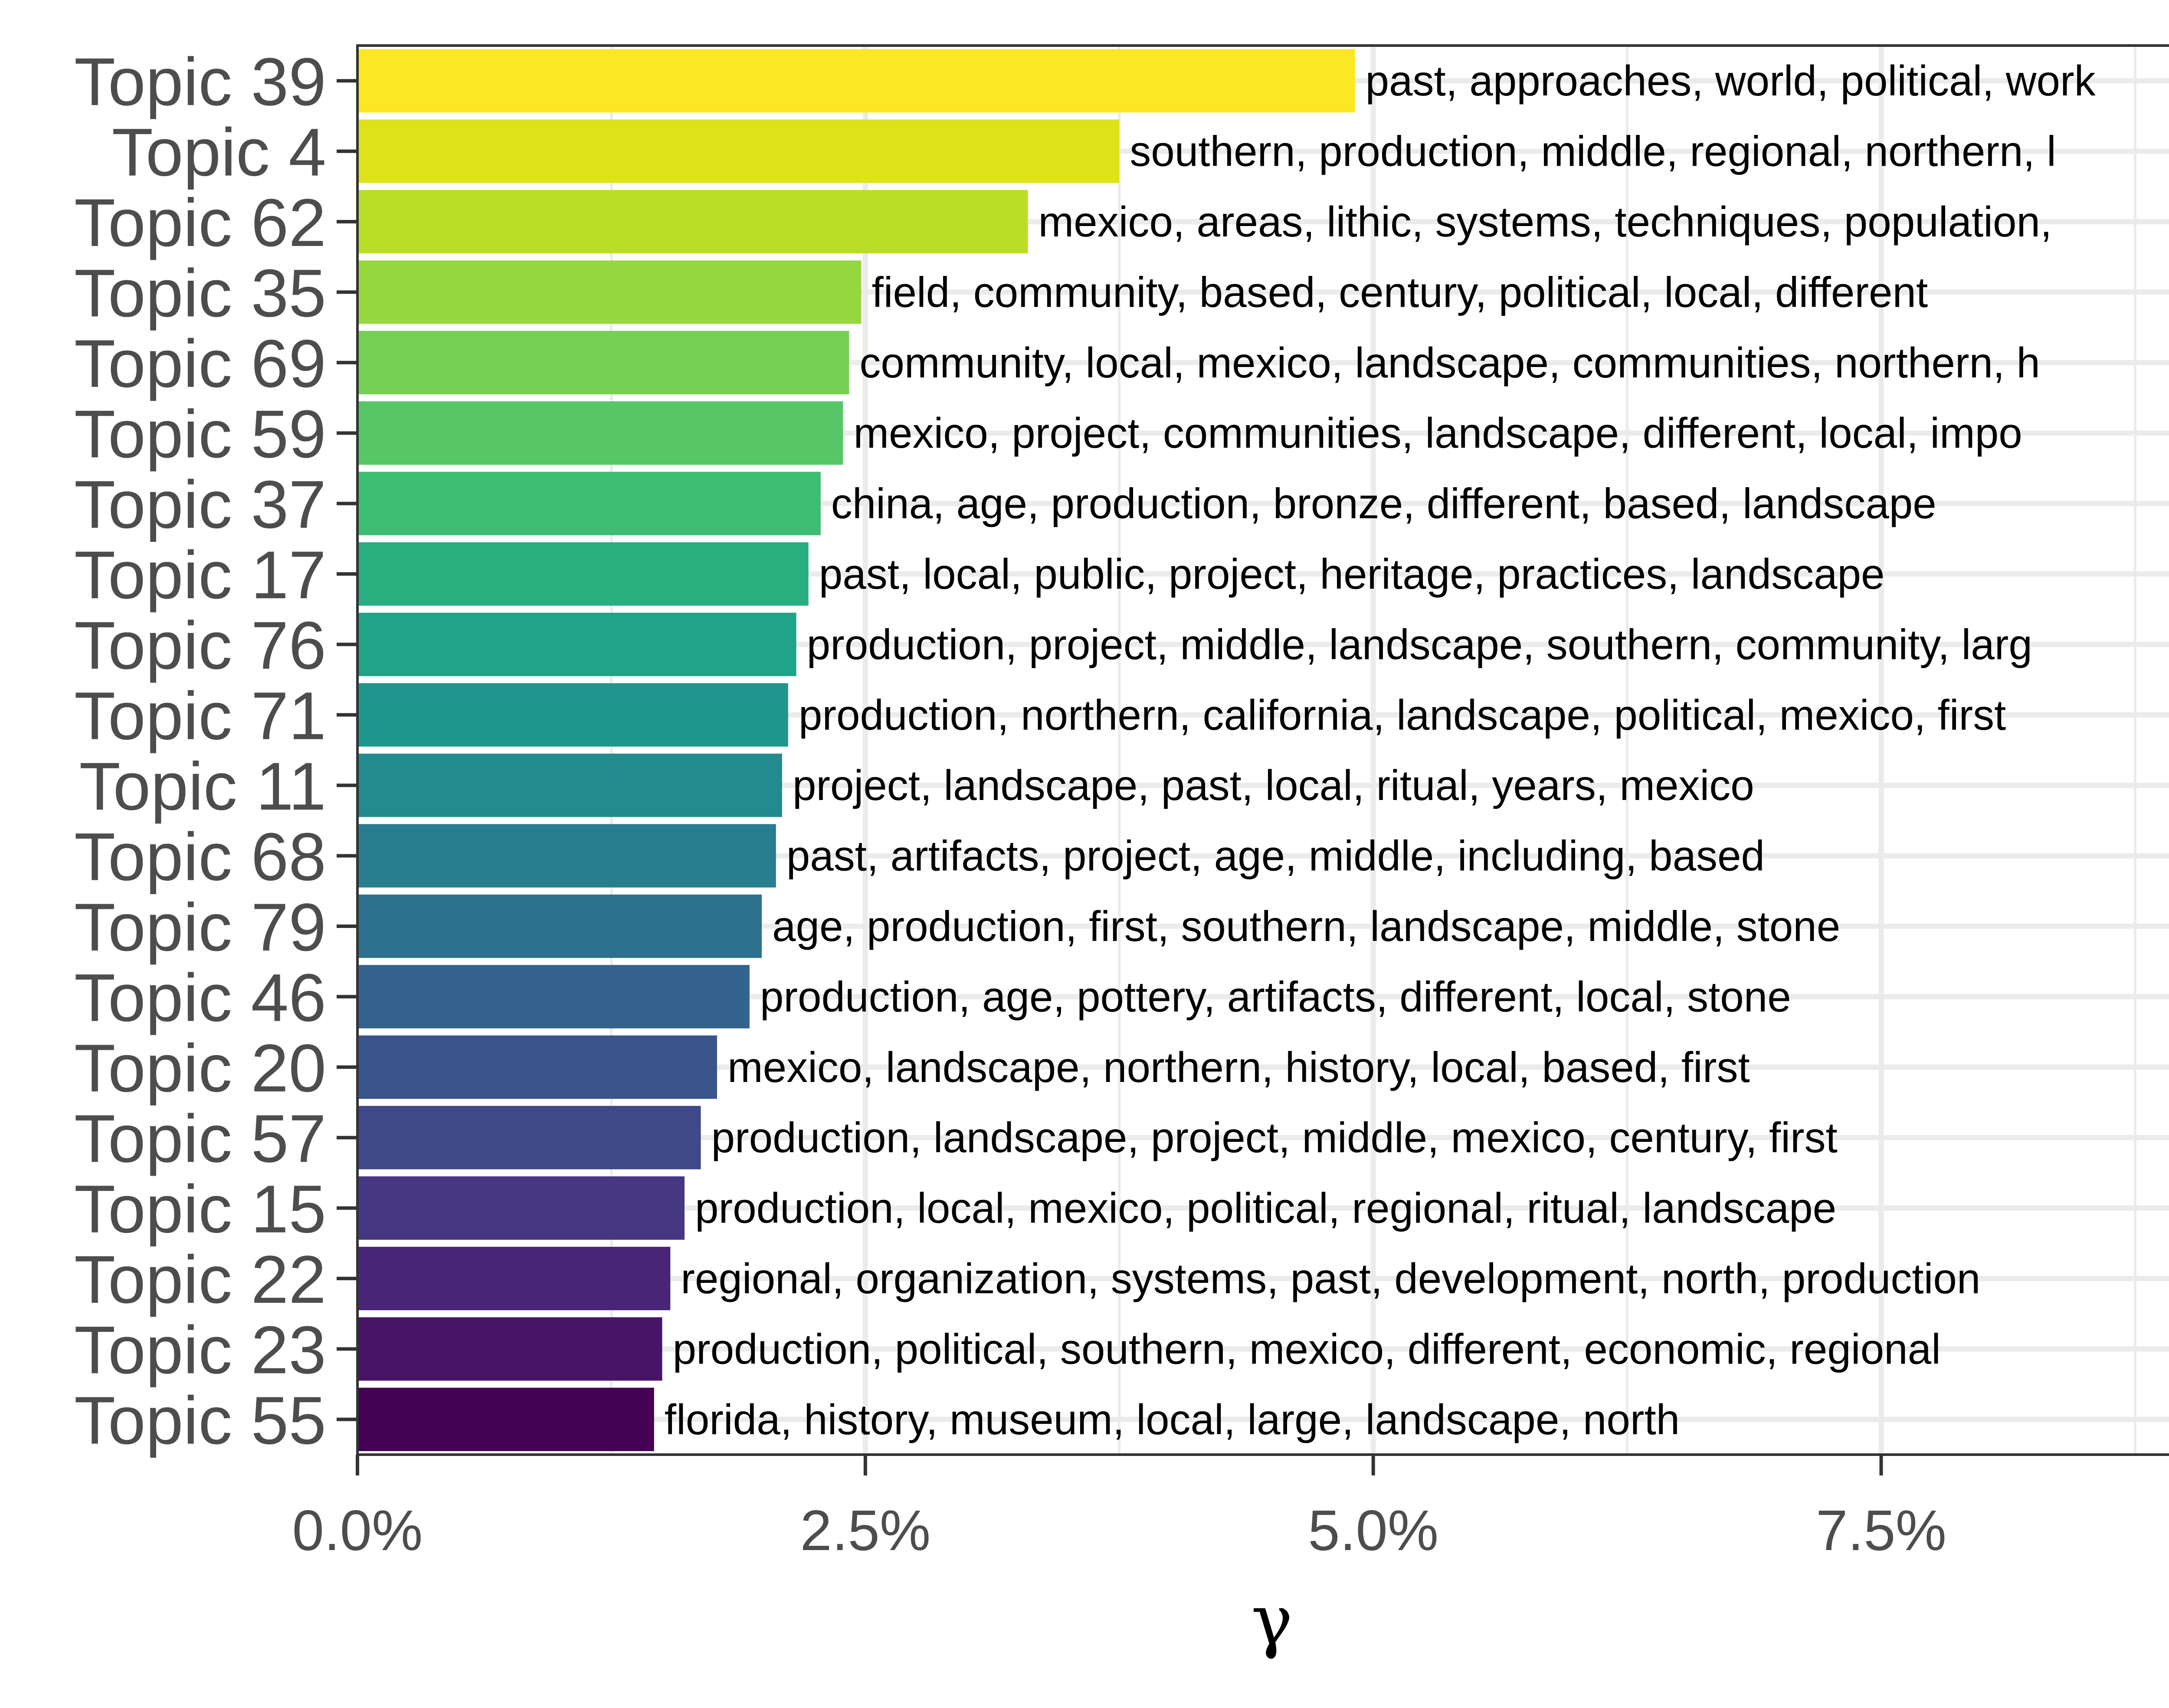  Describe the element at coordinates (1881, 1530) in the screenshot. I see `x-tick-label: 7.5%` at that location.